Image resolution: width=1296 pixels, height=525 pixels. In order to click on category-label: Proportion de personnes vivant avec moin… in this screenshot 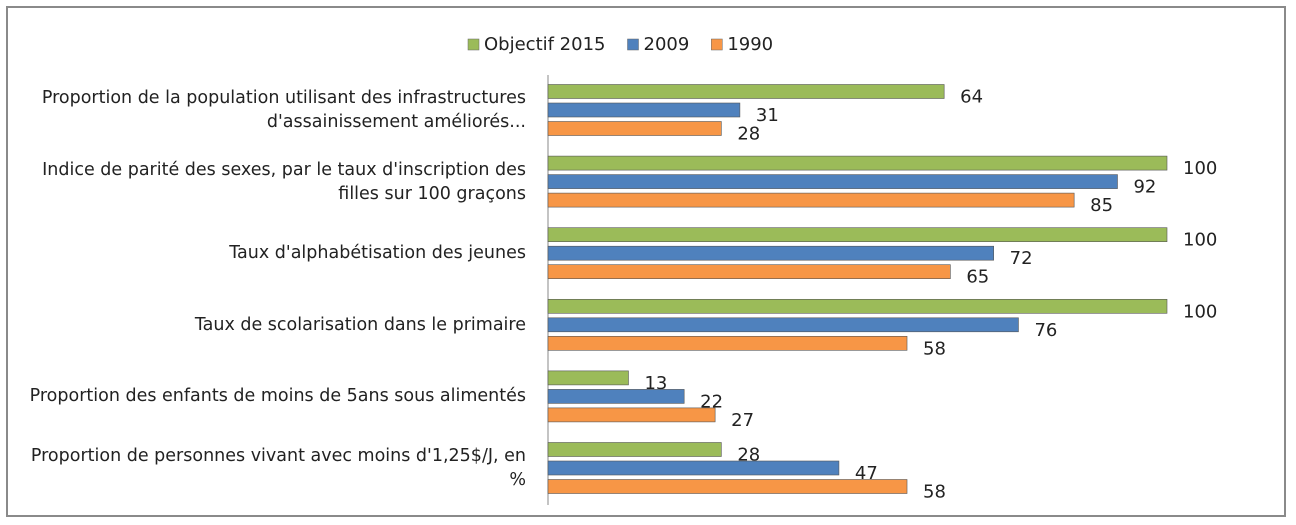, I will do `click(278, 468)`.